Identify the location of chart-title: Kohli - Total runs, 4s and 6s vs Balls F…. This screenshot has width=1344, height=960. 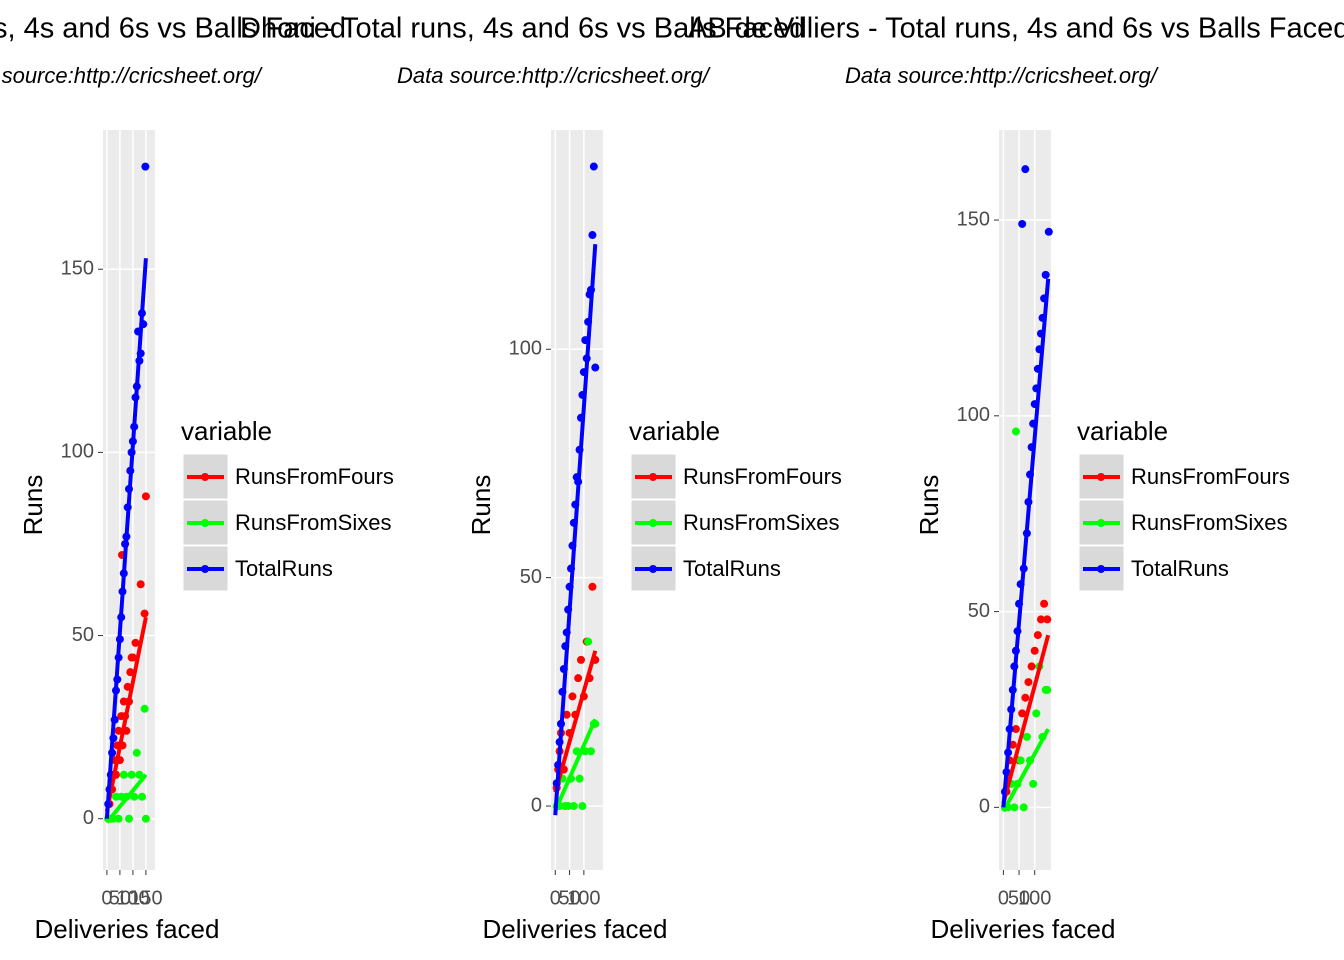
(173, 29).